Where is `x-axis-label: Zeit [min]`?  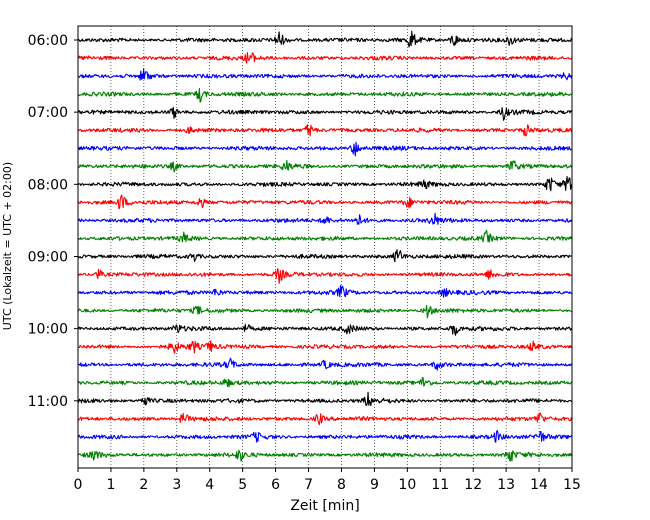
x-axis-label: Zeit [min] is located at coordinates (324, 506).